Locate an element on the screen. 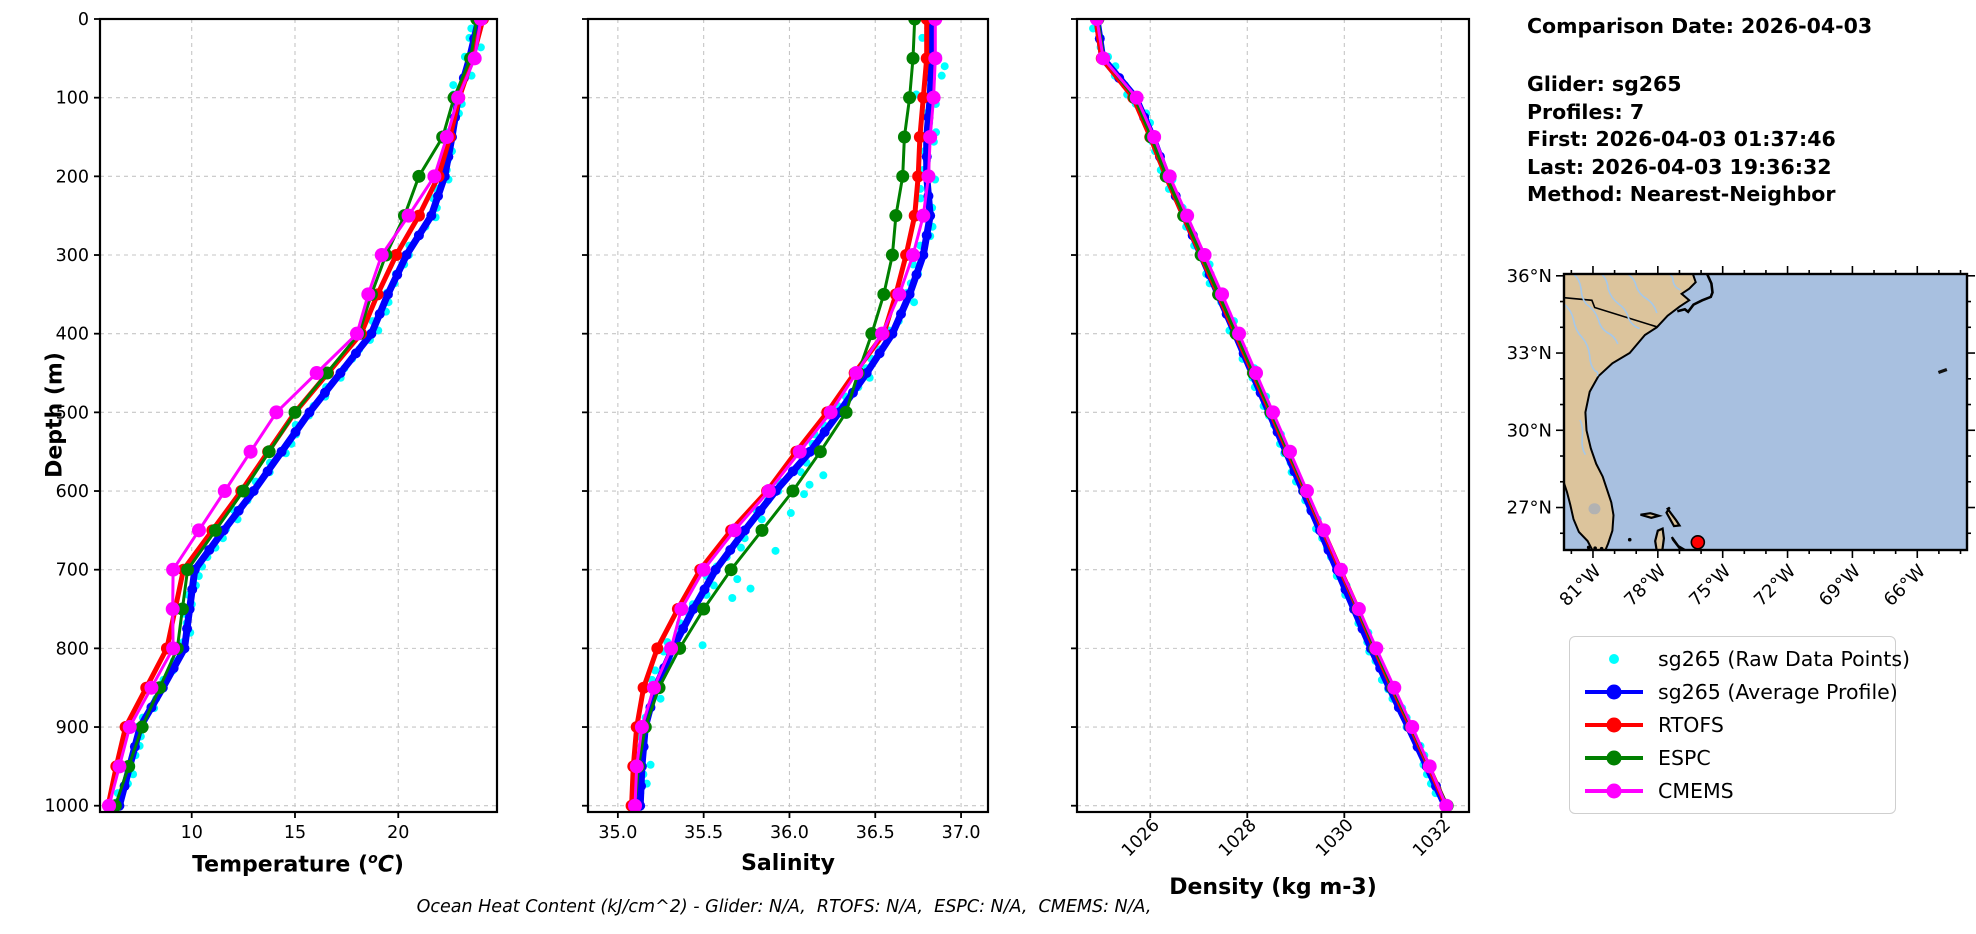 Image resolution: width=1976 pixels, height=934 pixels. map-bermuda is located at coordinates (1942, 371).